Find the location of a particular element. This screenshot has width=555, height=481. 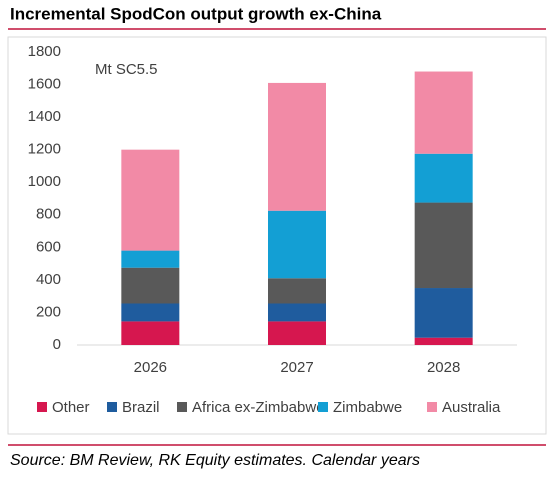

x-tick-label: 2026 is located at coordinates (150, 367).